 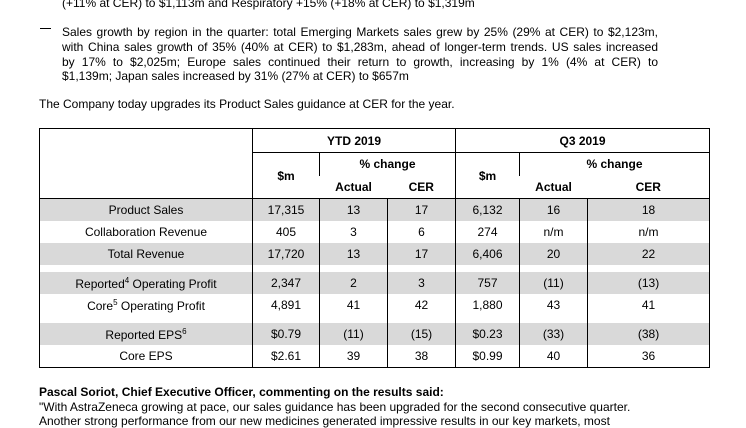 What do you see at coordinates (421, 187) in the screenshot?
I see `ytd-cer-header: CER` at bounding box center [421, 187].